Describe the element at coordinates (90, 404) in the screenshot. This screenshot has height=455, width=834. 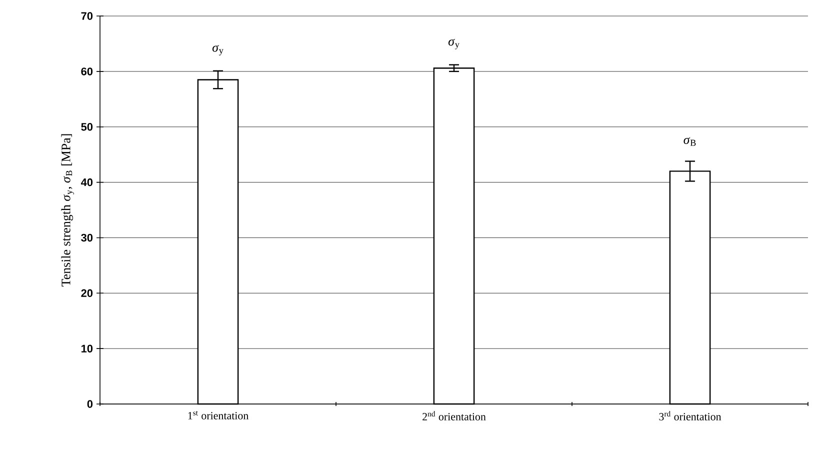
I see `y-tick-label: 0` at that location.